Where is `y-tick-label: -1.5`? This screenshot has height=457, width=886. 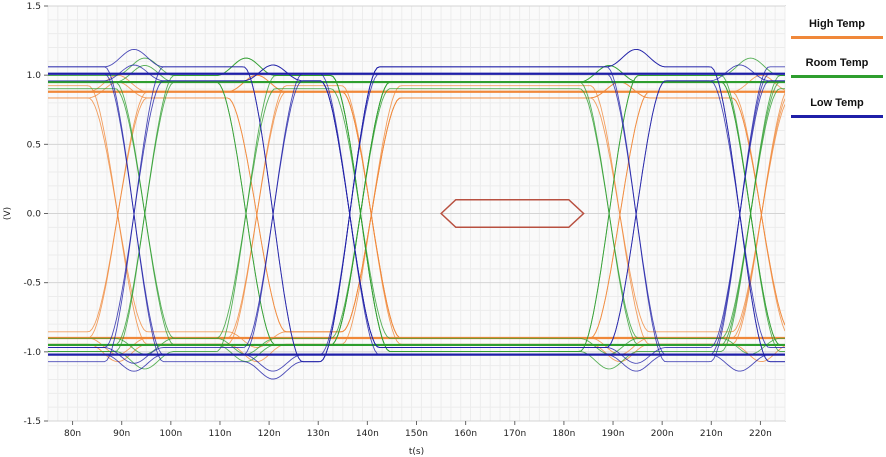 y-tick-label: -1.5 is located at coordinates (32, 422).